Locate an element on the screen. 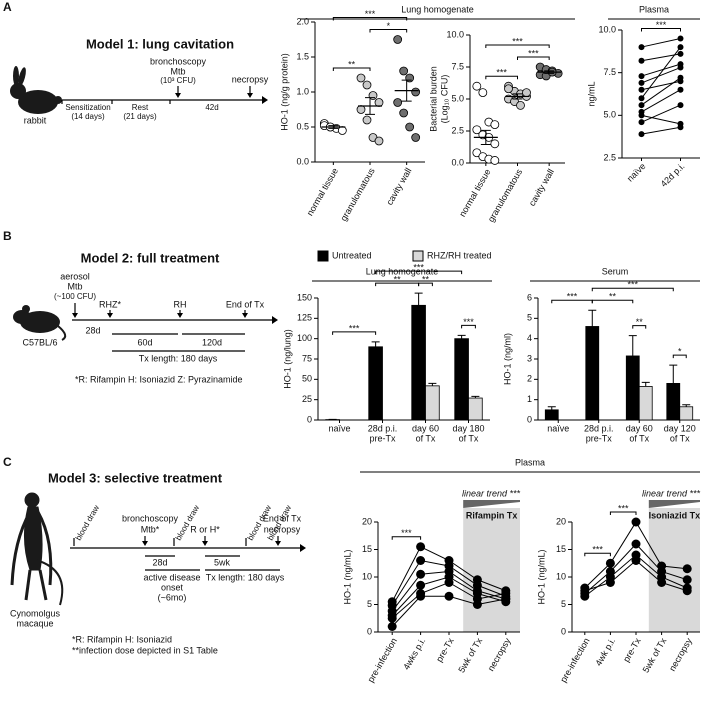 The height and width of the screenshot is (717, 708). timeline-label: RHZ* is located at coordinates (110, 304).